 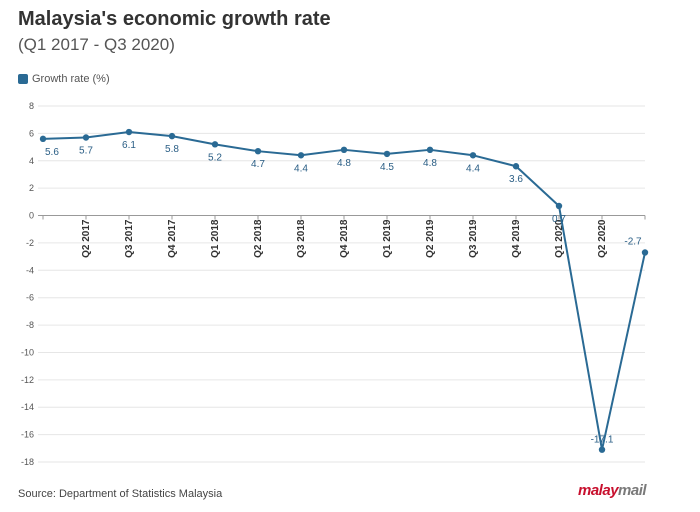 I want to click on legend-swatch, so click(x=23, y=79).